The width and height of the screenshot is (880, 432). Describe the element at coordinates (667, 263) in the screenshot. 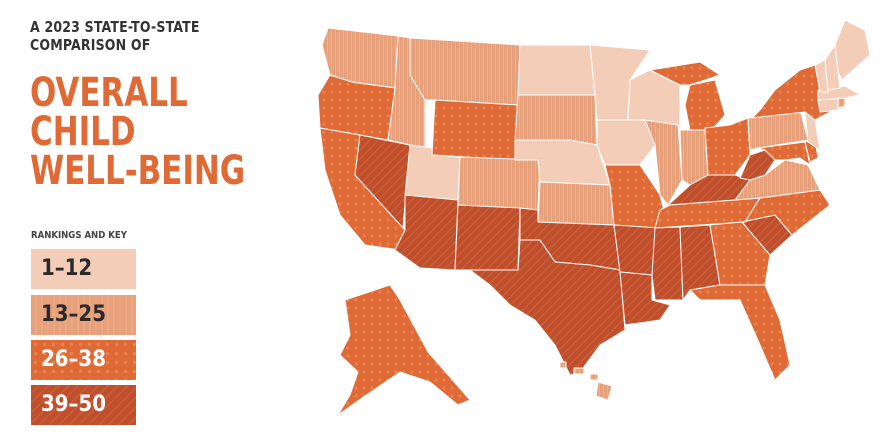

I see `state-ms` at that location.